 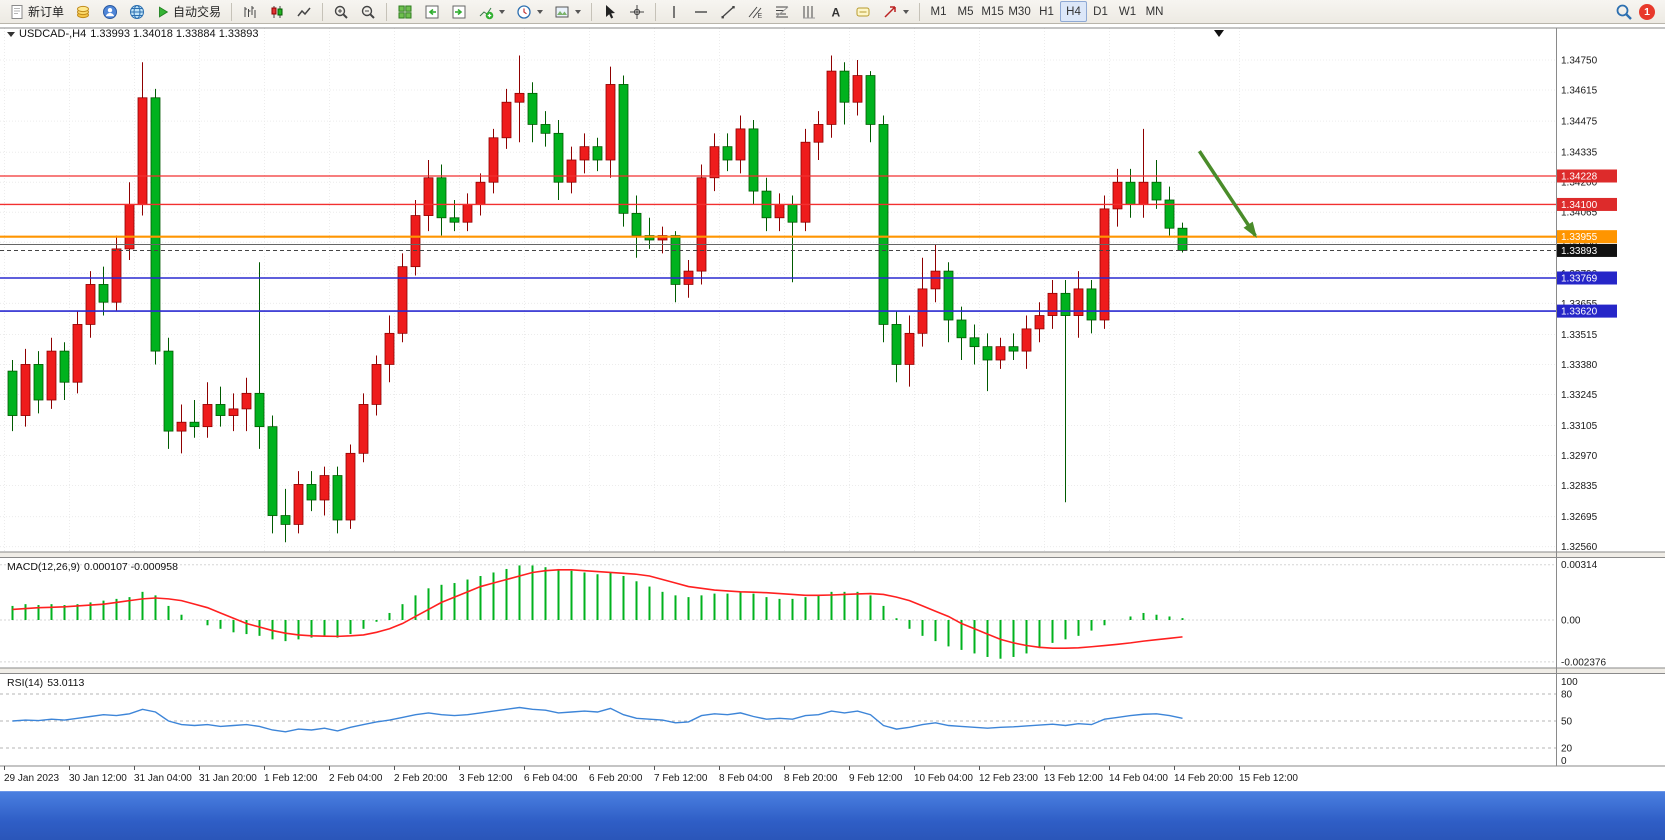 I want to click on crosshair-button, so click(x=637, y=11).